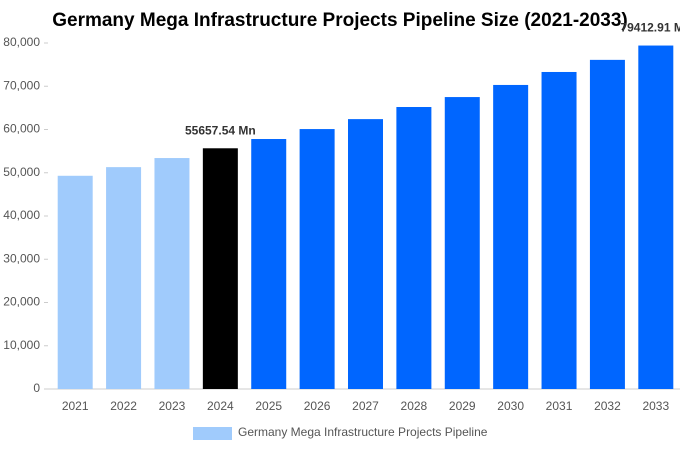 This screenshot has width=680, height=450. I want to click on x-tick-label: 2027, so click(365, 406).